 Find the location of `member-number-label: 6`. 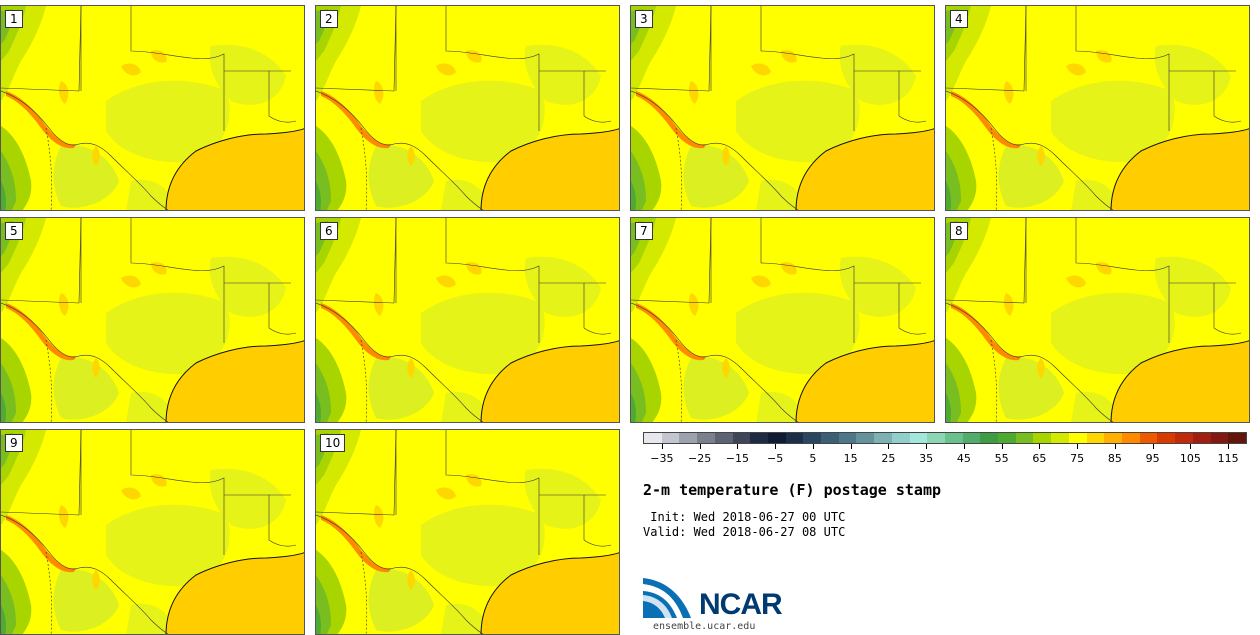

member-number-label: 6 is located at coordinates (329, 231).